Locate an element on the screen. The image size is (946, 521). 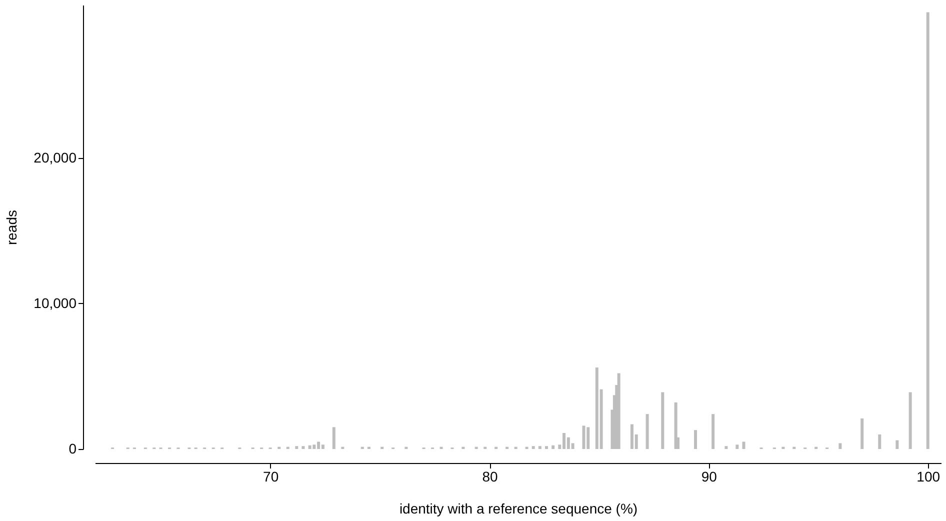
x-axis-title: identity with a reference sequence (%) is located at coordinates (518, 508).